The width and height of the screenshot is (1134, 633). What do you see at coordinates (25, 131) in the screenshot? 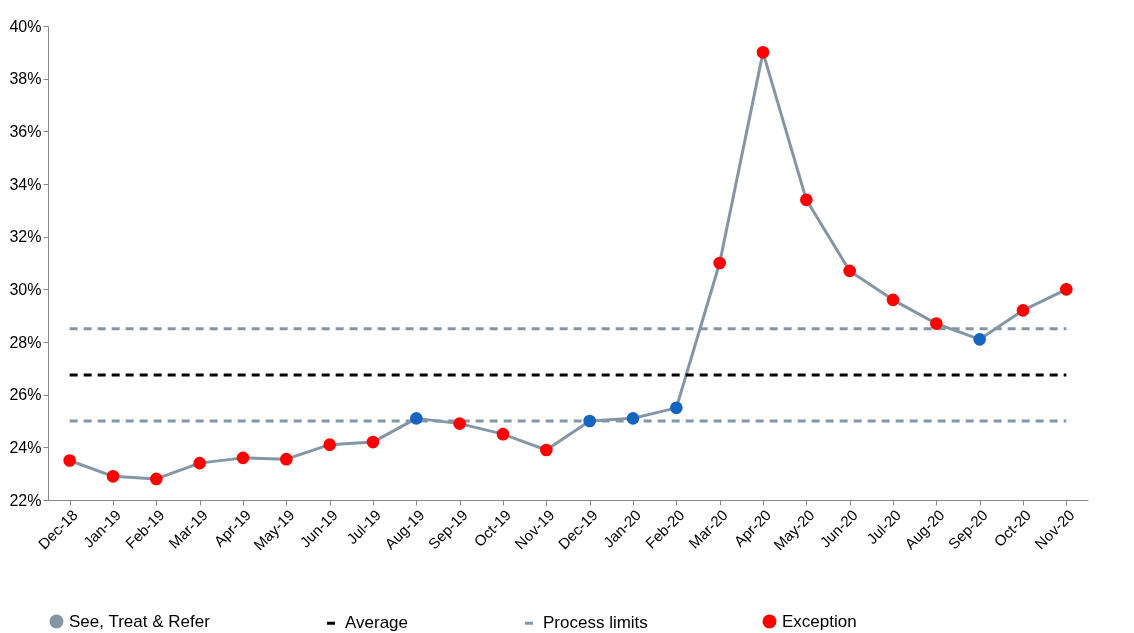
I see `y-tick-label: 36%` at bounding box center [25, 131].